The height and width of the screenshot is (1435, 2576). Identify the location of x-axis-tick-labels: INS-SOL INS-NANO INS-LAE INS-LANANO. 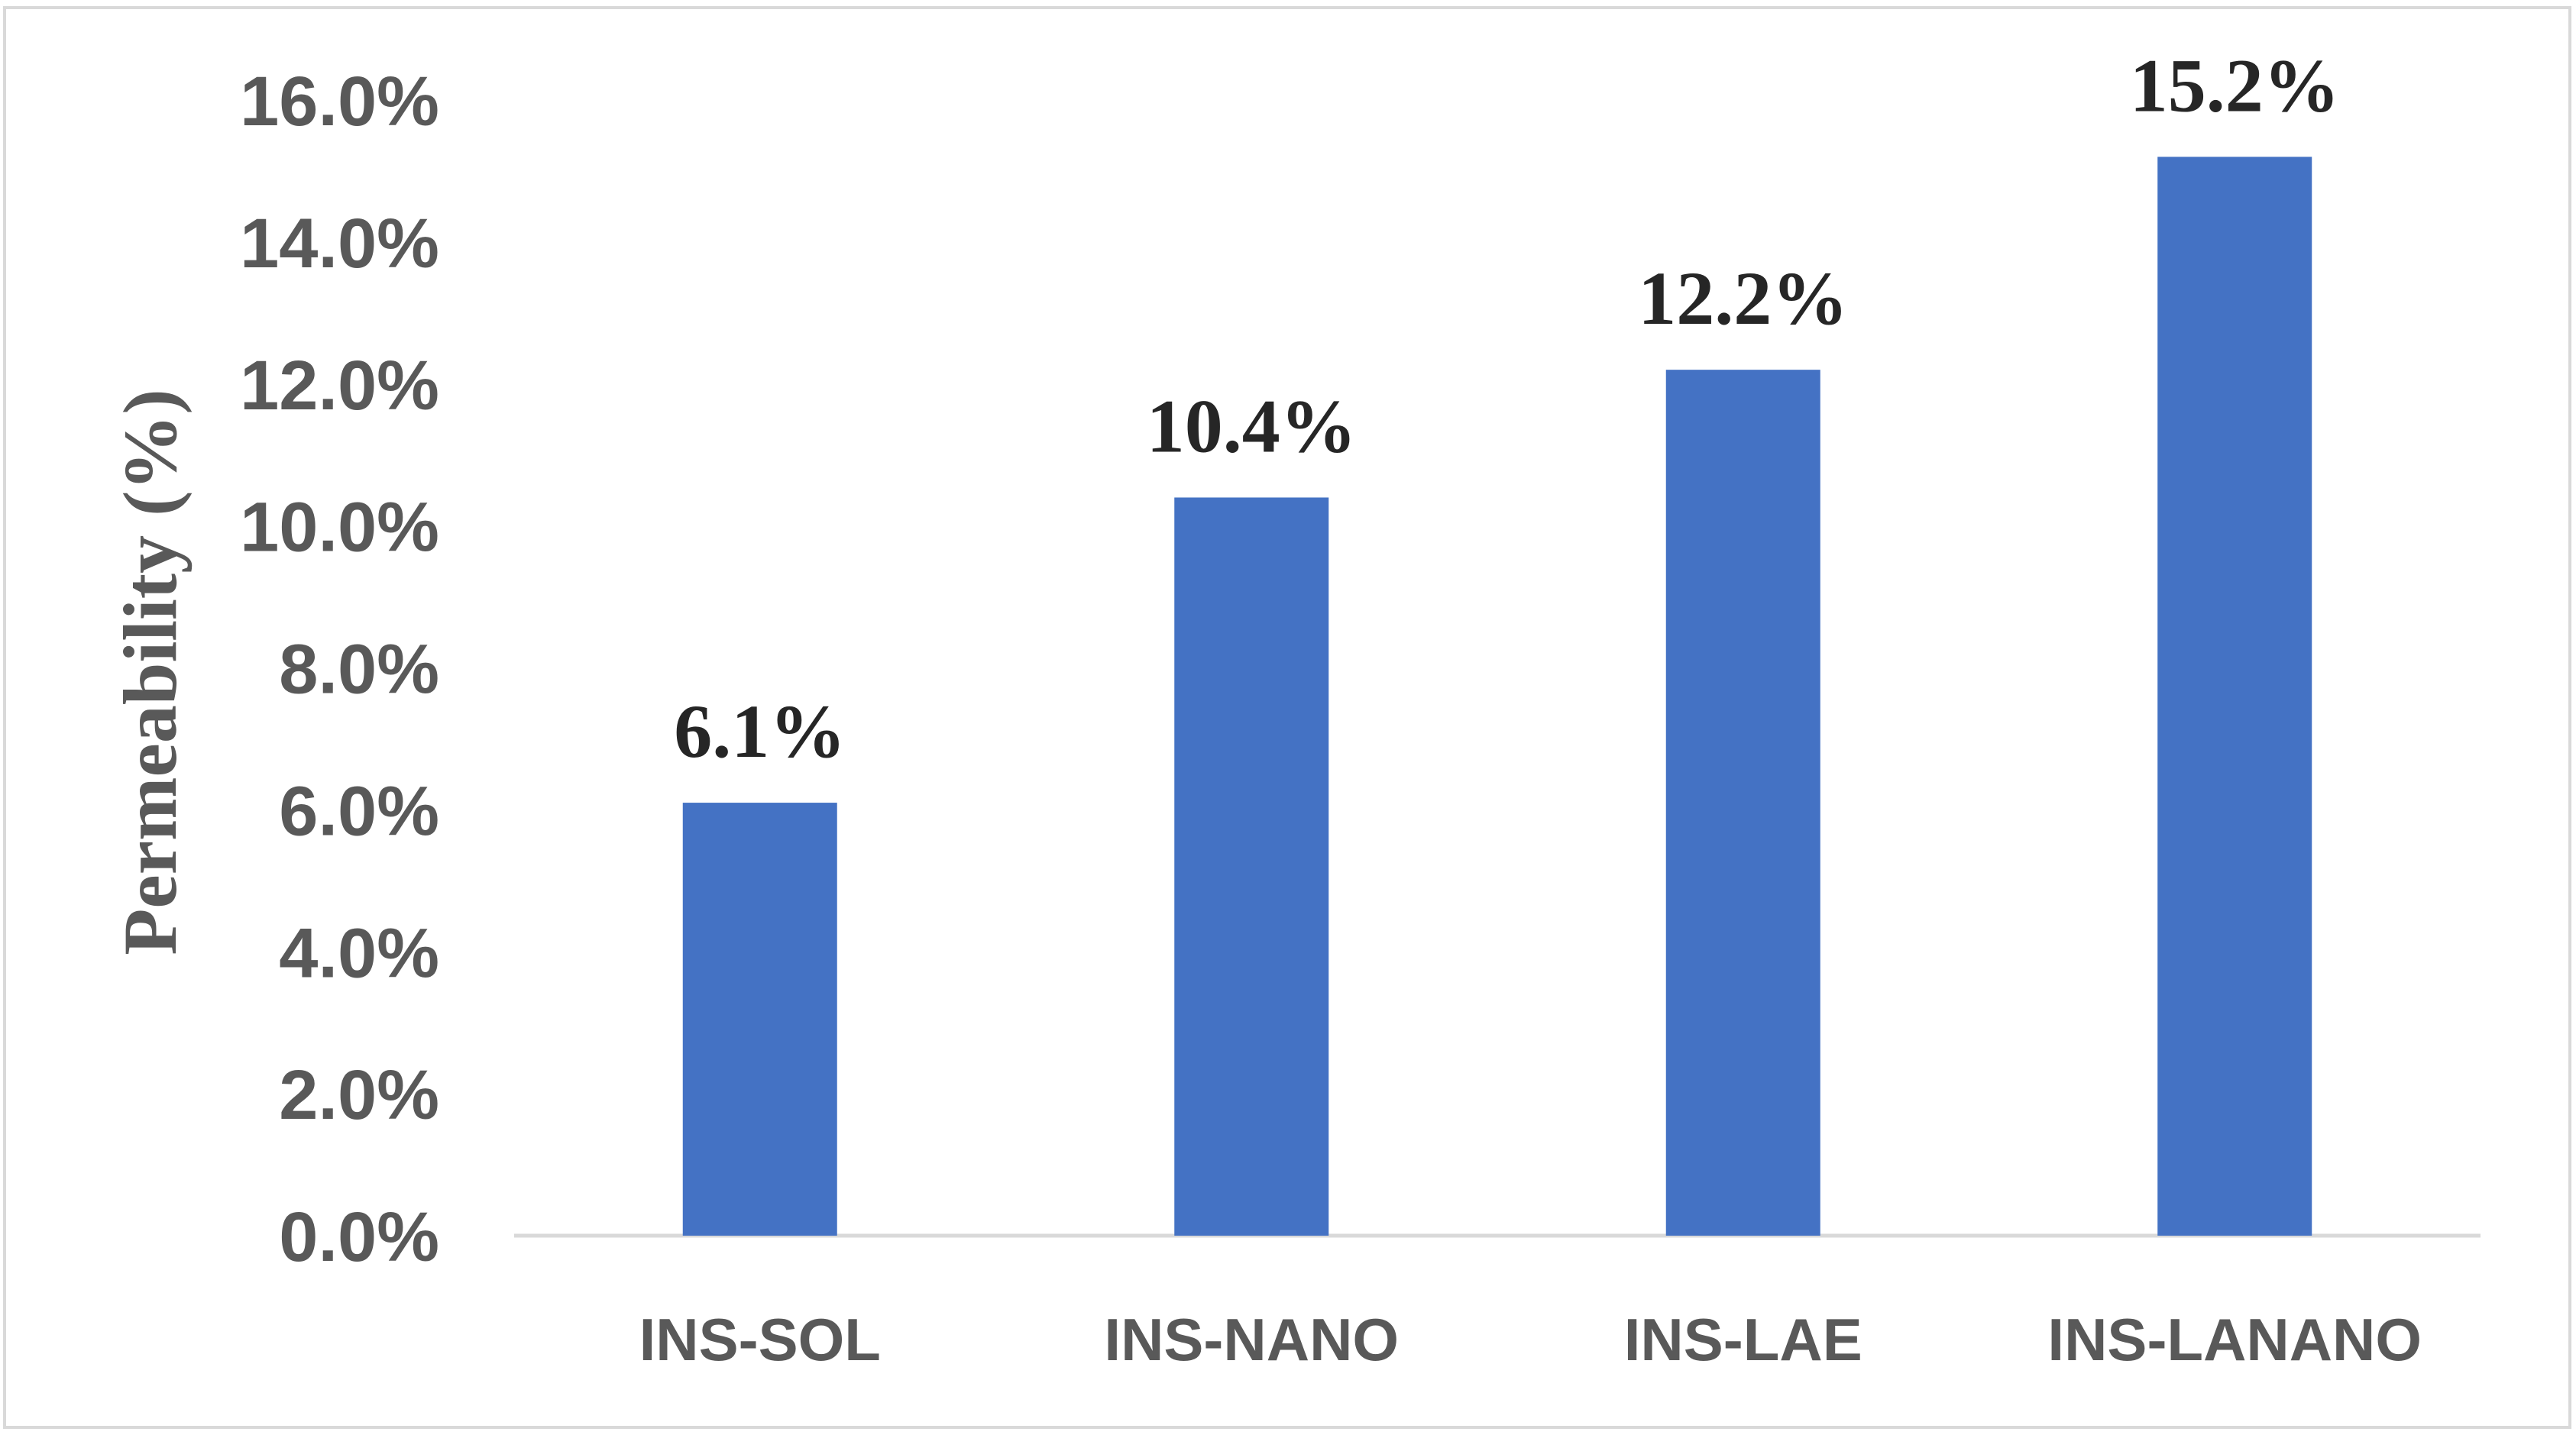
(1530, 1339).